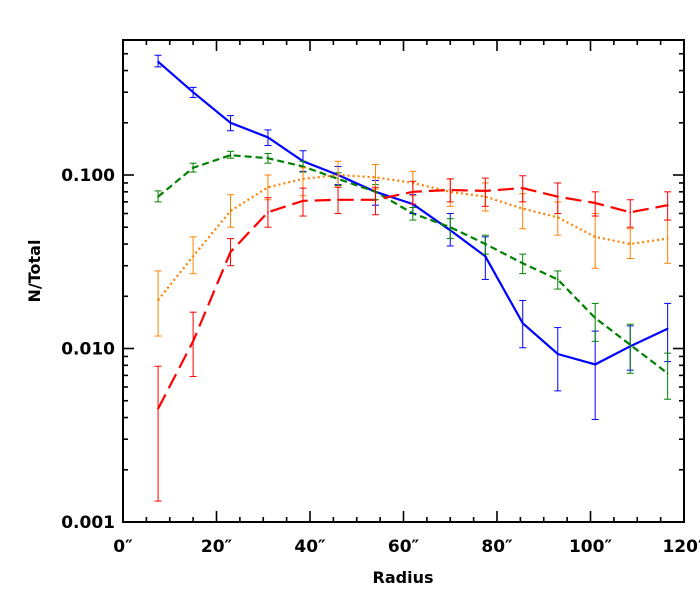 The width and height of the screenshot is (700, 600). What do you see at coordinates (34, 271) in the screenshot?
I see `y-axis-label: N/Total` at bounding box center [34, 271].